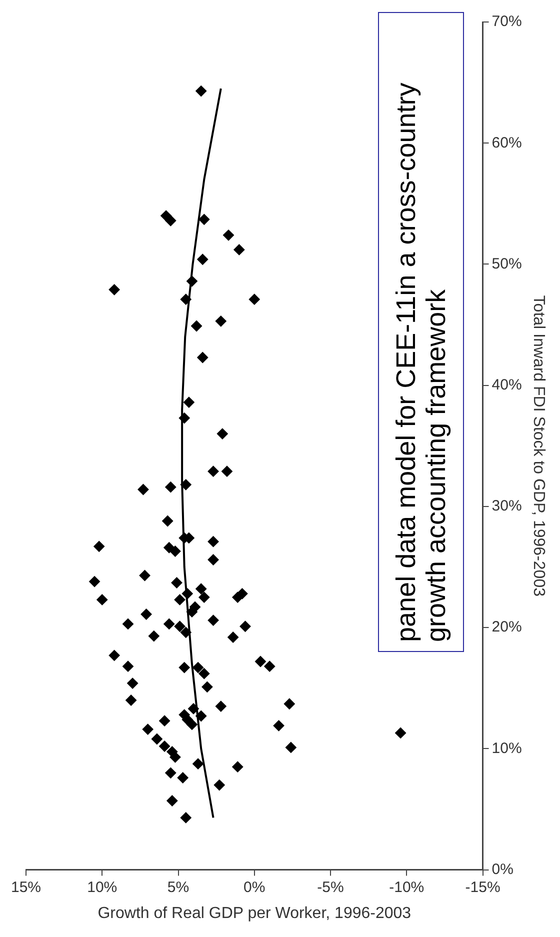  What do you see at coordinates (406, 887) in the screenshot?
I see `x-tick-label: -10%` at bounding box center [406, 887].